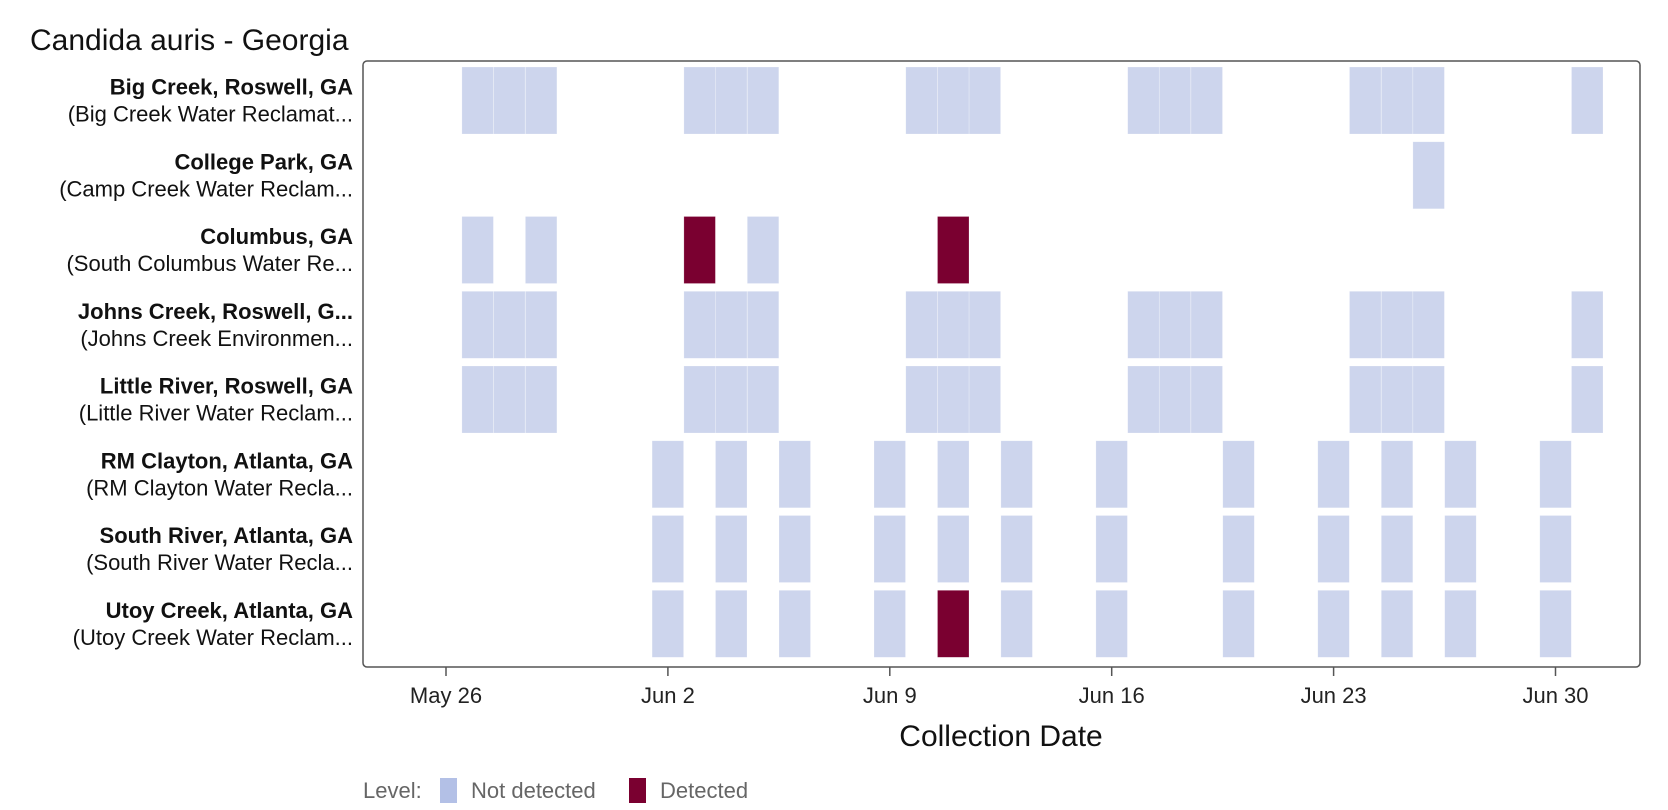  I want to click on legend-label-detected: Detected, so click(704, 790).